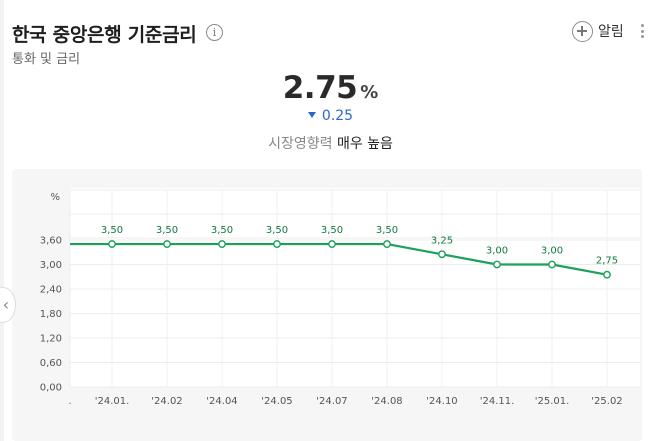 The width and height of the screenshot is (661, 441). What do you see at coordinates (51, 363) in the screenshot?
I see `y-tick-label: 0,60` at bounding box center [51, 363].